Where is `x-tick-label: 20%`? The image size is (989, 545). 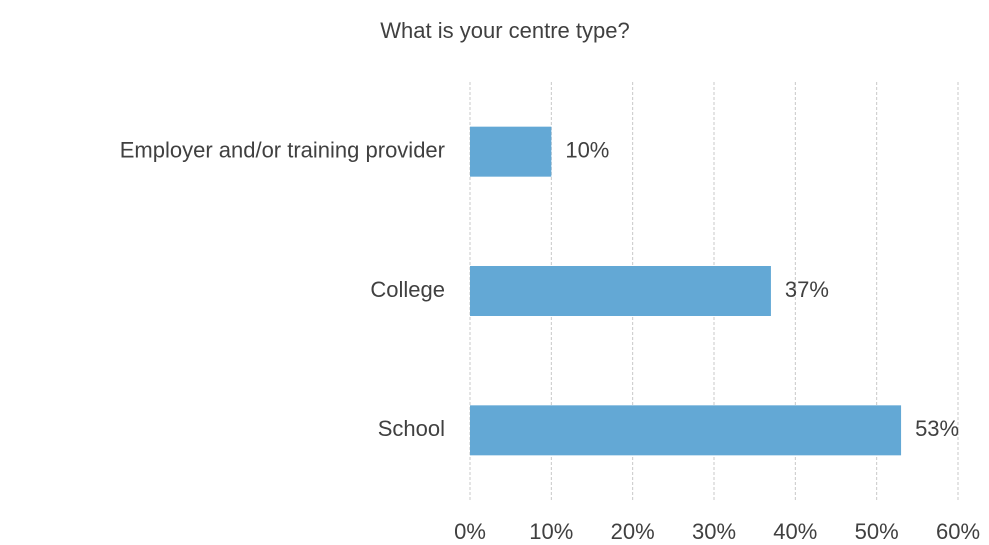
x-tick-label: 20% is located at coordinates (633, 531).